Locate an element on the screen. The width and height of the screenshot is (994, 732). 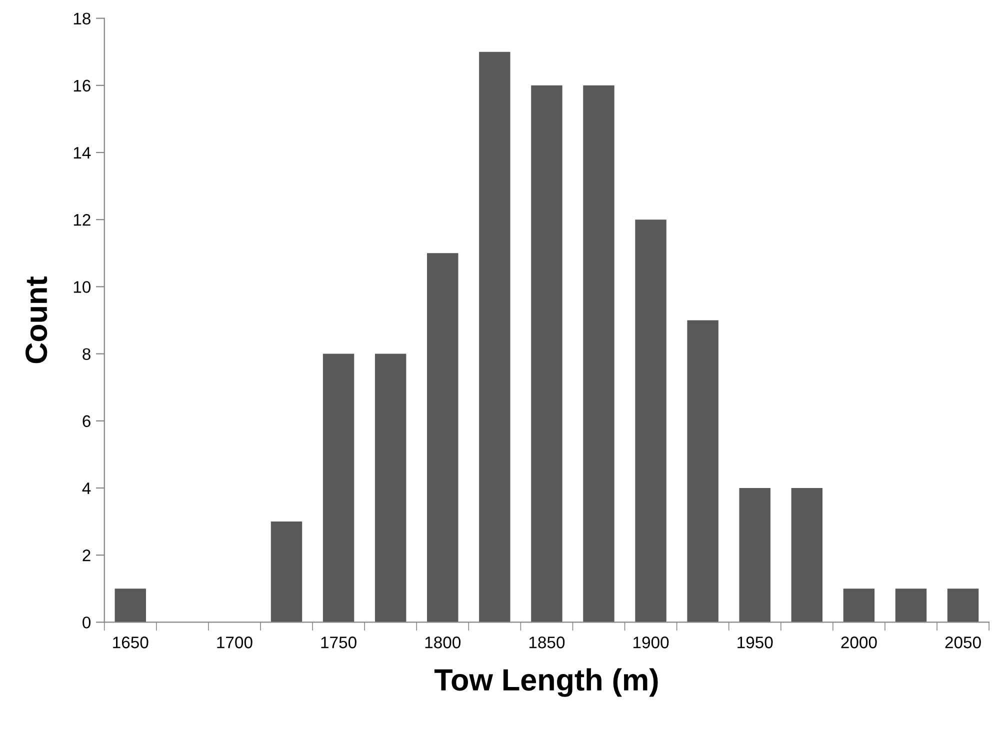
y-tick-label: 12 is located at coordinates (82, 220).